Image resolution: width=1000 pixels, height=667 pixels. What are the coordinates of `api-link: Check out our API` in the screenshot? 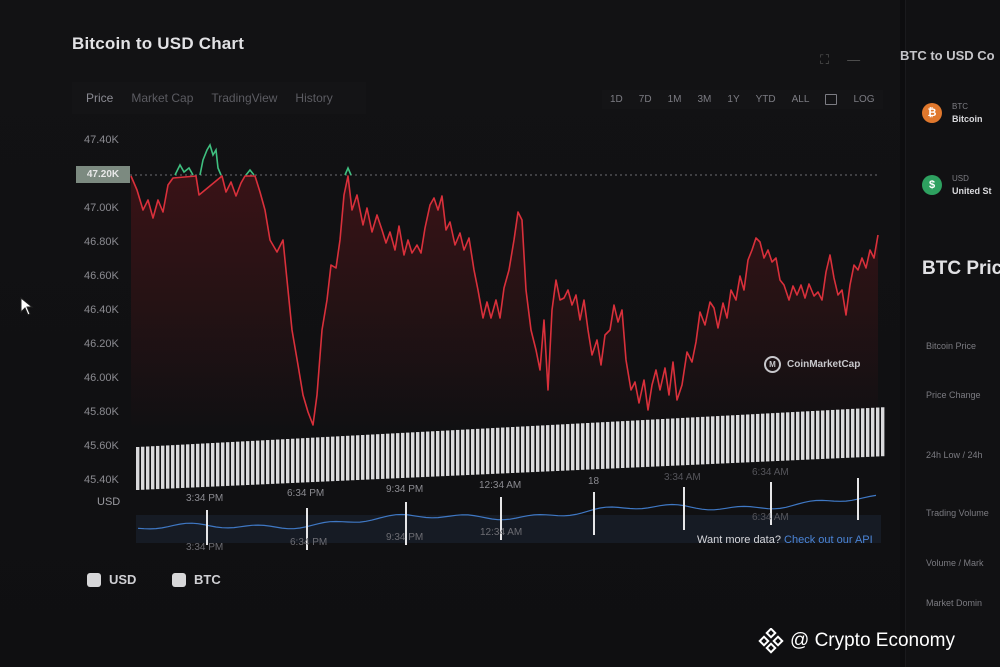 It's located at (828, 540).